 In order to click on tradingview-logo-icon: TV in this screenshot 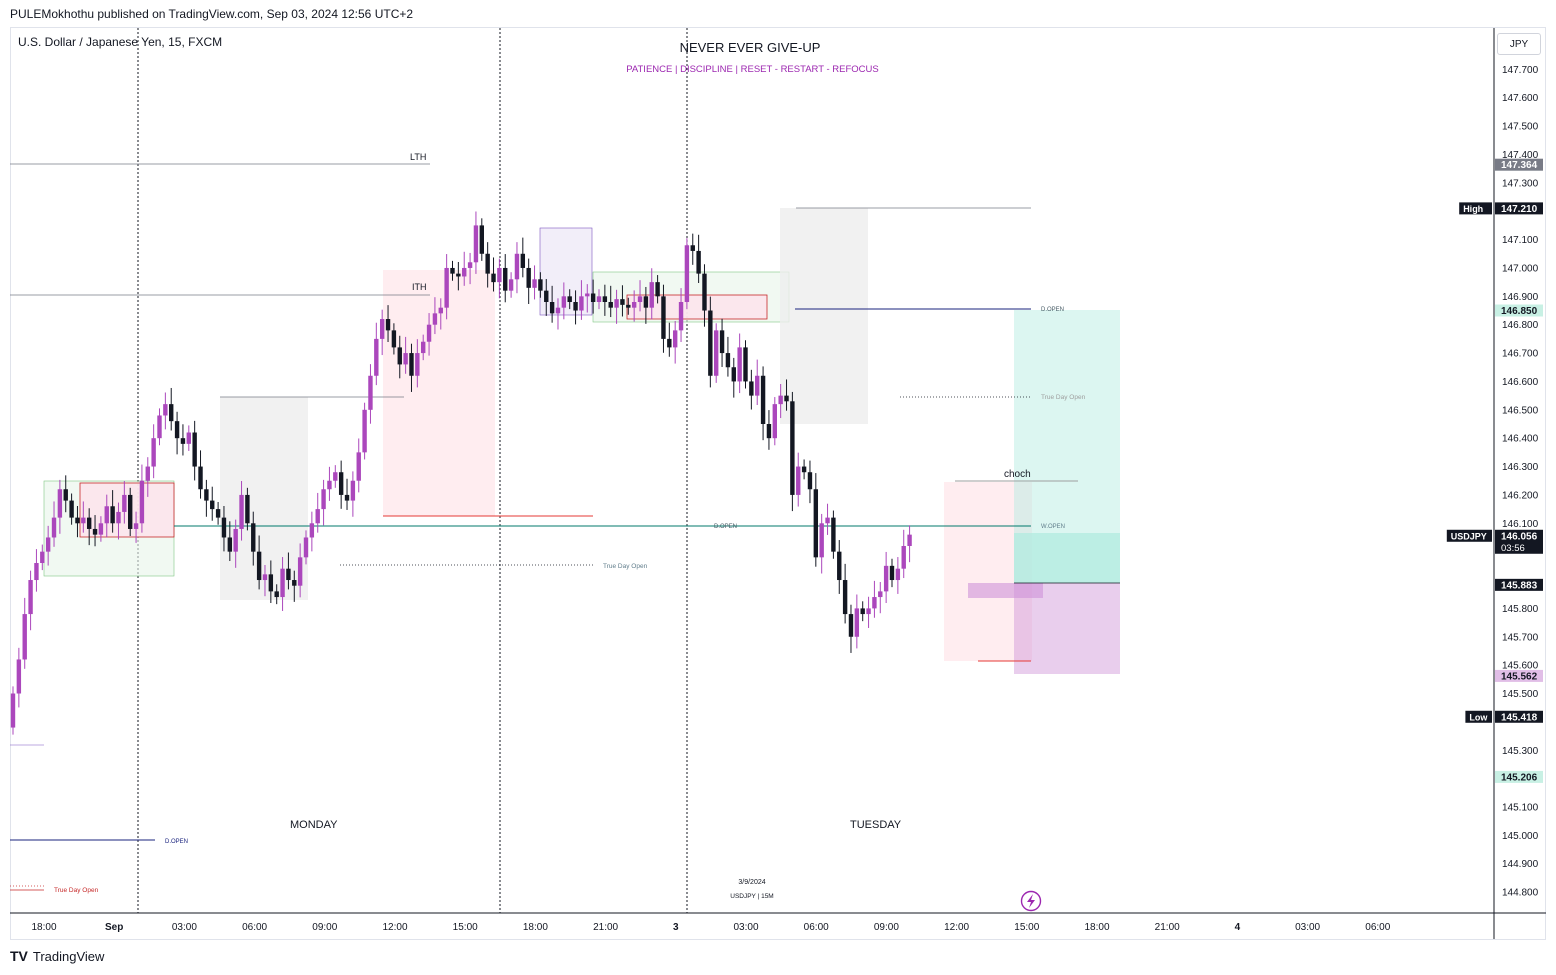, I will do `click(19, 956)`.